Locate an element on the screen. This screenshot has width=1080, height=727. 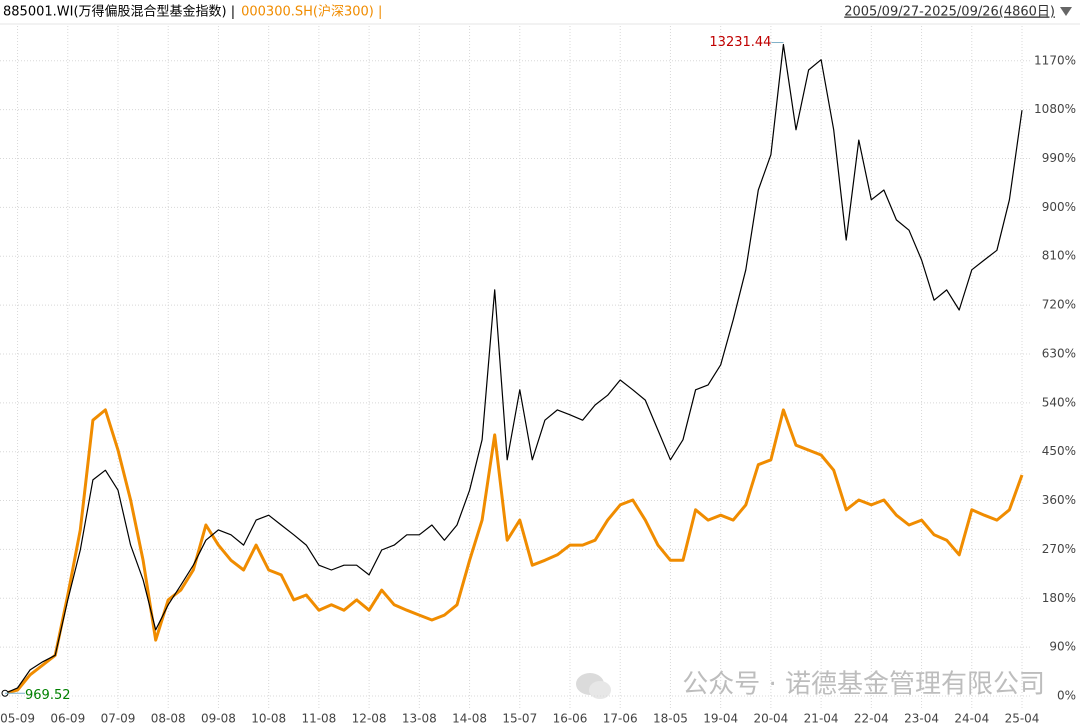
y-tick-label: 720% is located at coordinates (1059, 305).